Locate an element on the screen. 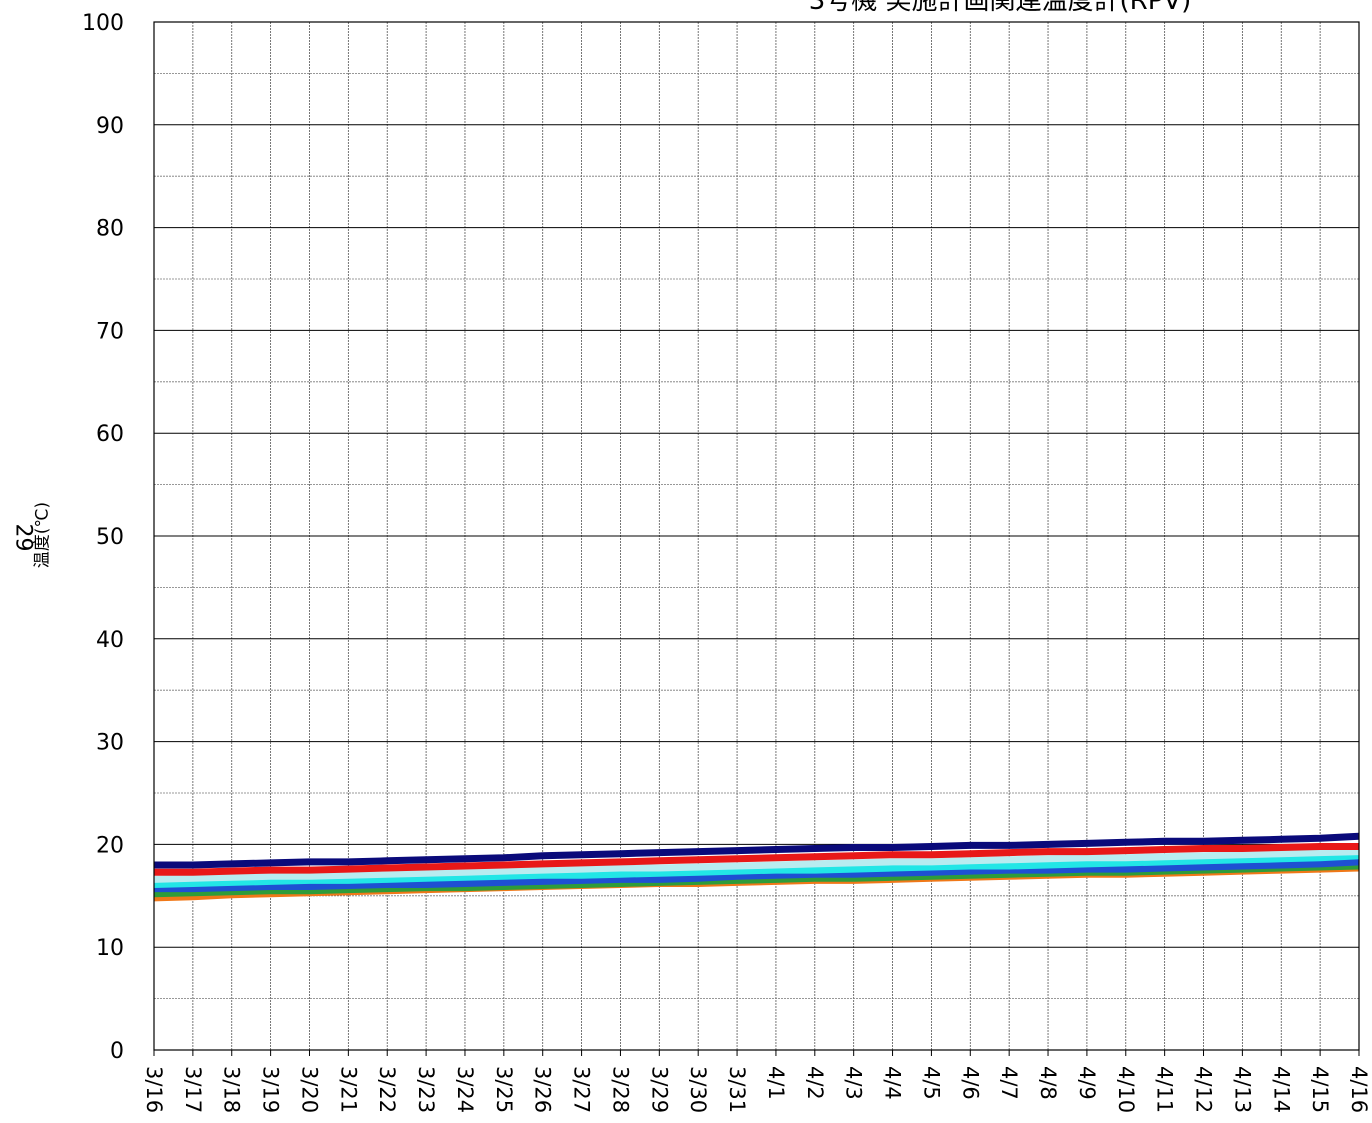  x-tick-label: 3/23 is located at coordinates (426, 1089).